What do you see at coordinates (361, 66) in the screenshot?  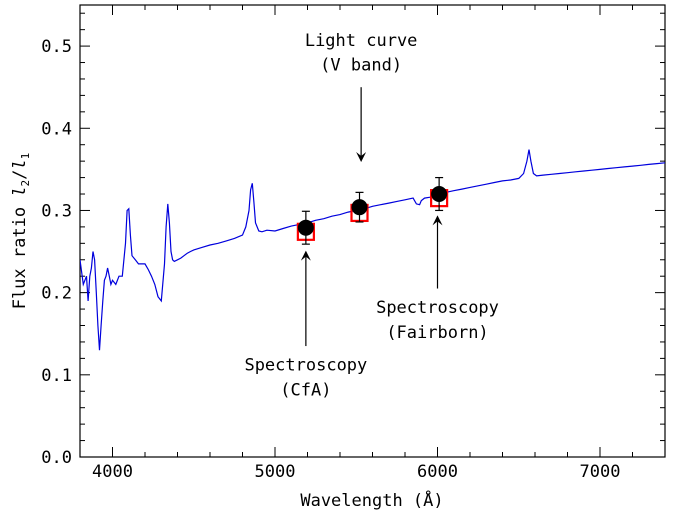 I see `light-curve-label: (V band)` at bounding box center [361, 66].